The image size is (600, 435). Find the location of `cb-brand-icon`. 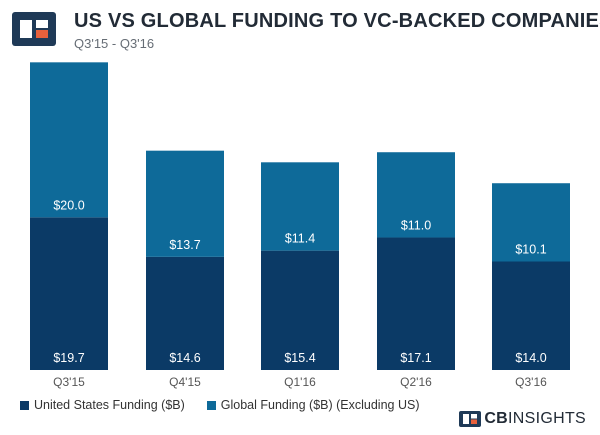

cb-brand-icon is located at coordinates (470, 419).